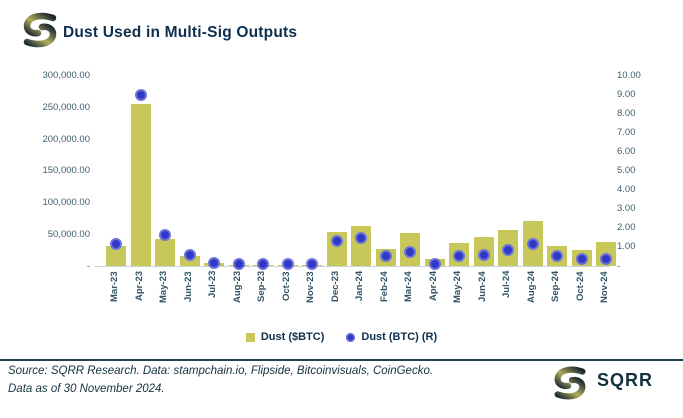 This screenshot has width=683, height=418. What do you see at coordinates (86, 389) in the screenshot?
I see `as-of-date-text: Data as of 30 November 2024.` at bounding box center [86, 389].